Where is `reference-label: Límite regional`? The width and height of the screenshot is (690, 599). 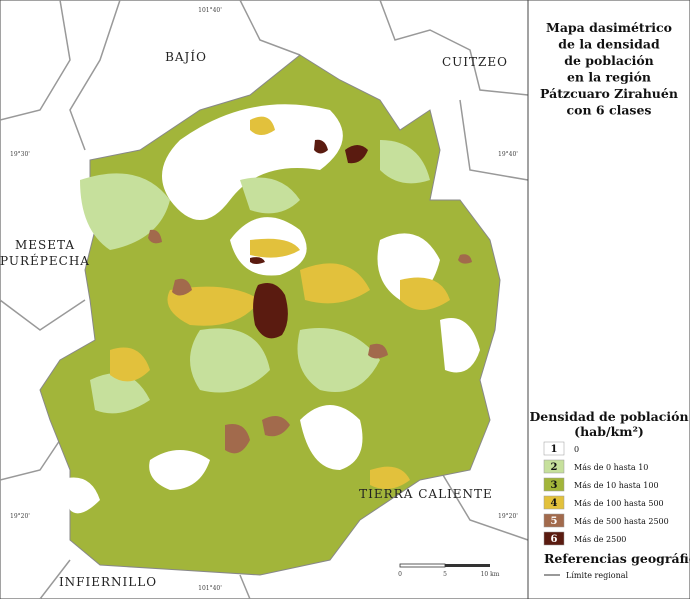 reference-label: Límite regional is located at coordinates (597, 575).